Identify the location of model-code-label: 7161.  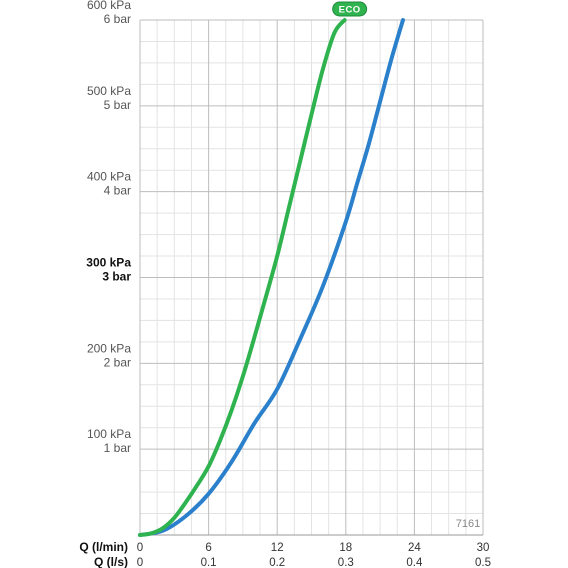
(468, 524).